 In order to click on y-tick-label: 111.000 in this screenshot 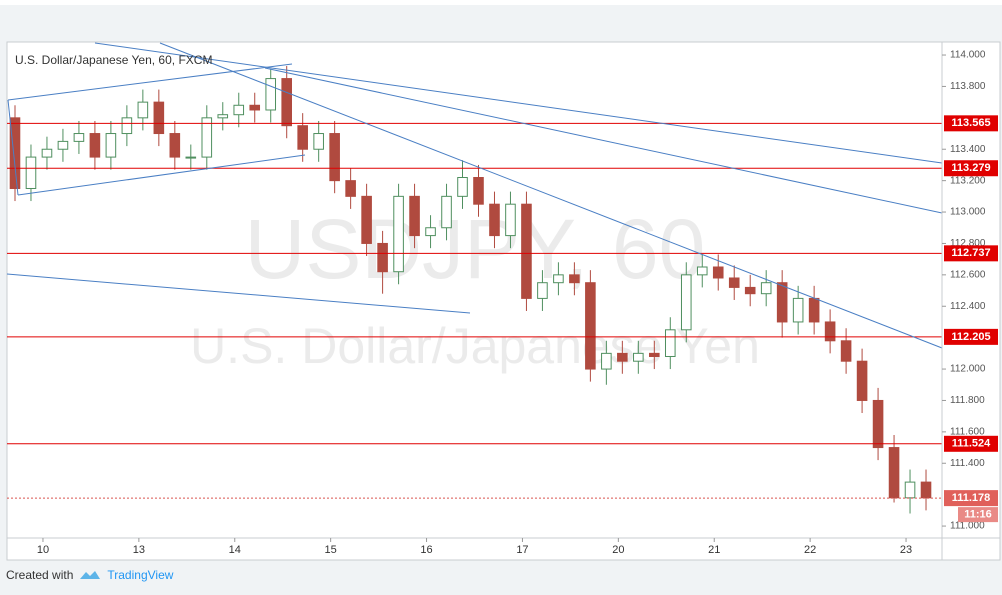, I will do `click(967, 526)`.